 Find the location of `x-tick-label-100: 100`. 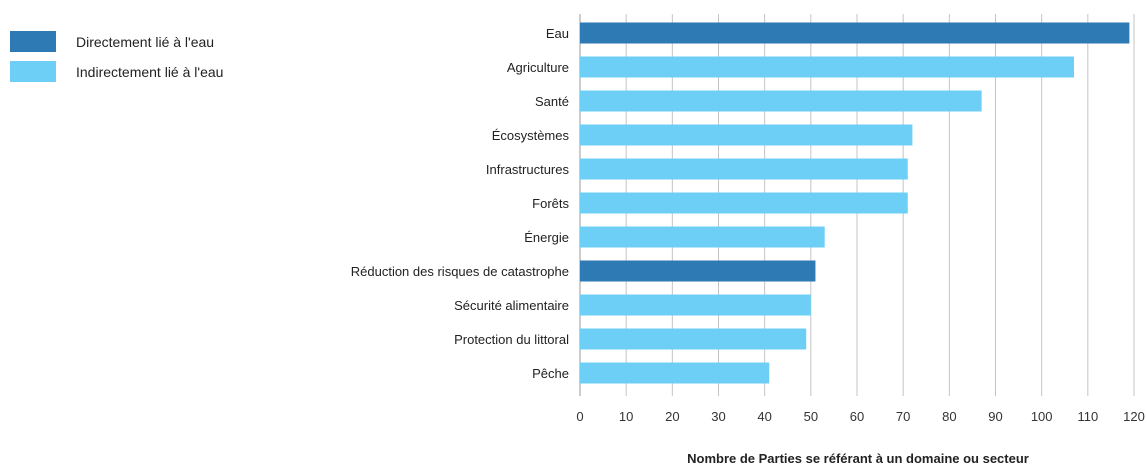

x-tick-label-100: 100 is located at coordinates (1042, 416).